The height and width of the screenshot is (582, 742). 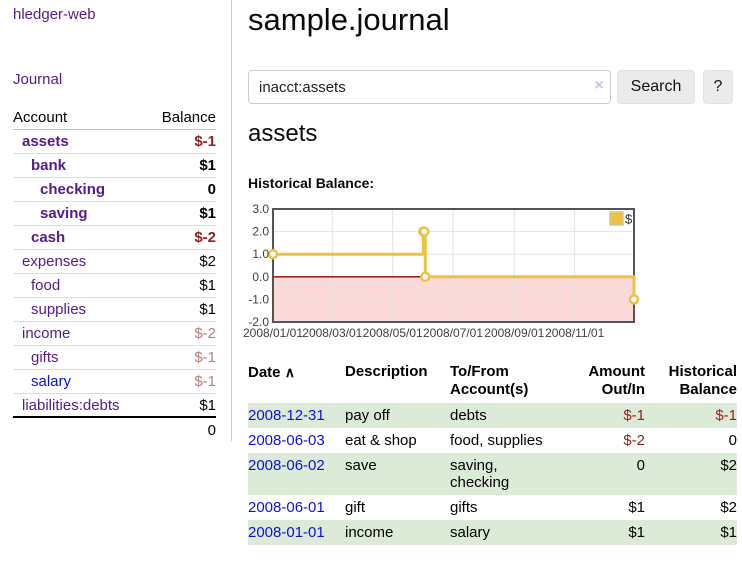 What do you see at coordinates (453, 333) in the screenshot?
I see `svg-text: 2008/07/01` at bounding box center [453, 333].